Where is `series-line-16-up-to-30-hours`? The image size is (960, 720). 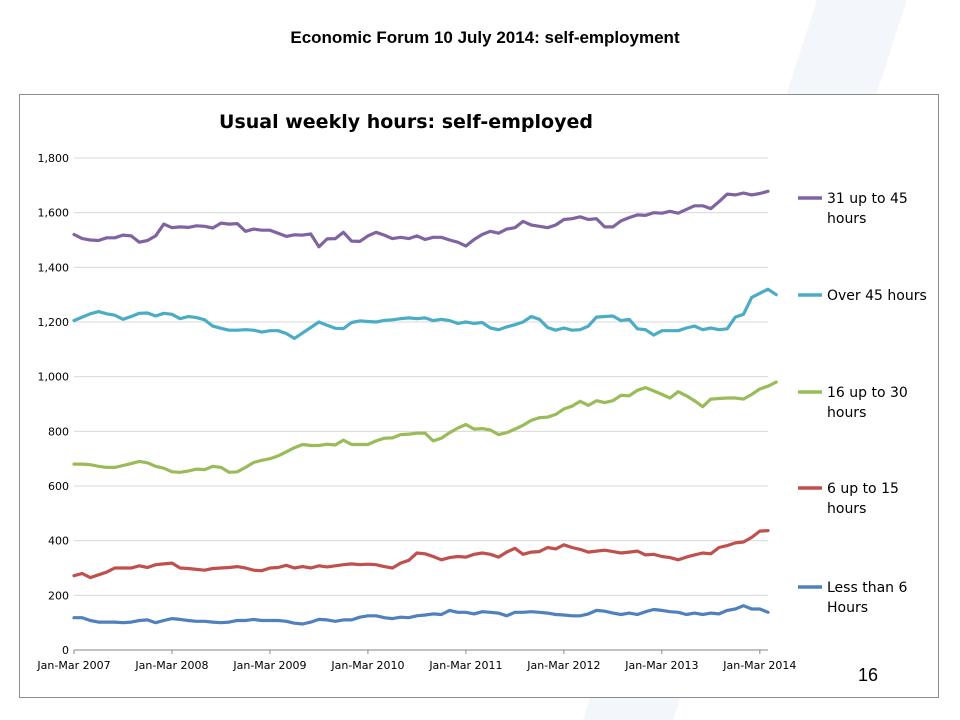 series-line-16-up-to-30-hours is located at coordinates (425, 427).